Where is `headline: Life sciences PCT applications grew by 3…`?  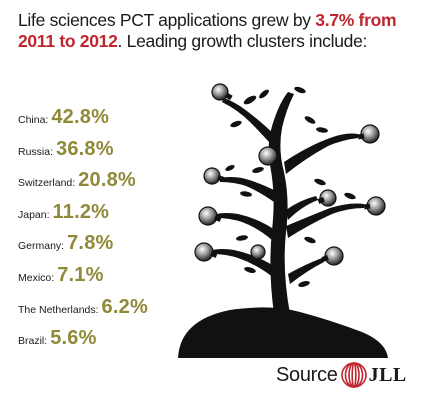 headline: Life sciences PCT applications grew by 3… is located at coordinates (220, 31).